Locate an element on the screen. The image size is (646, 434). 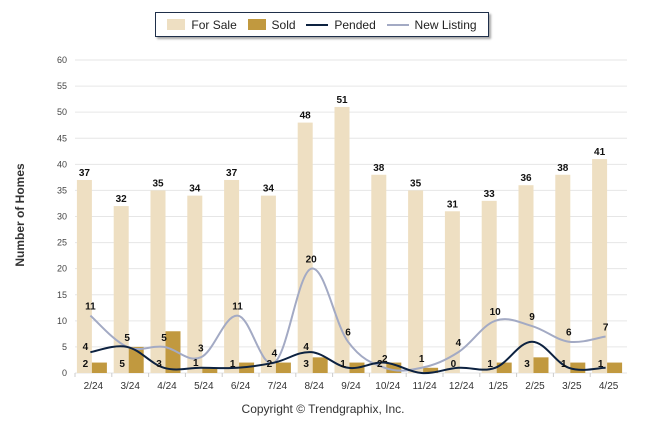
x-tick-label: 7/24 is located at coordinates (278, 386).